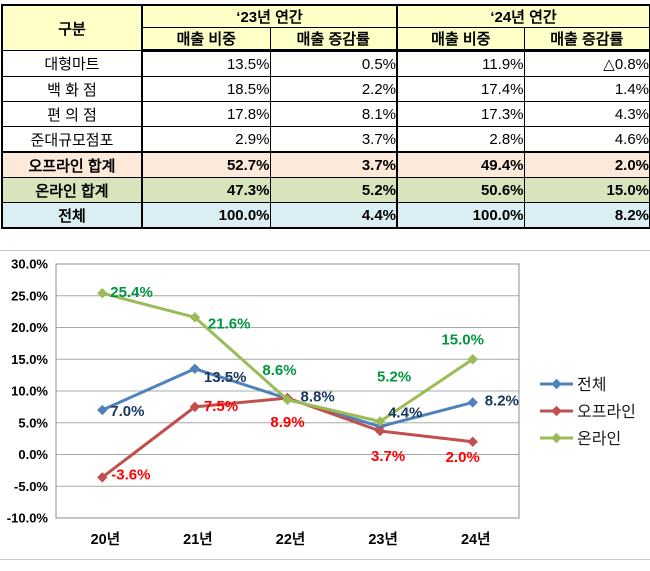  I want to click on table-header-row: 구분 ‘23년 연간 ‘24년 연간, so click(325, 27).